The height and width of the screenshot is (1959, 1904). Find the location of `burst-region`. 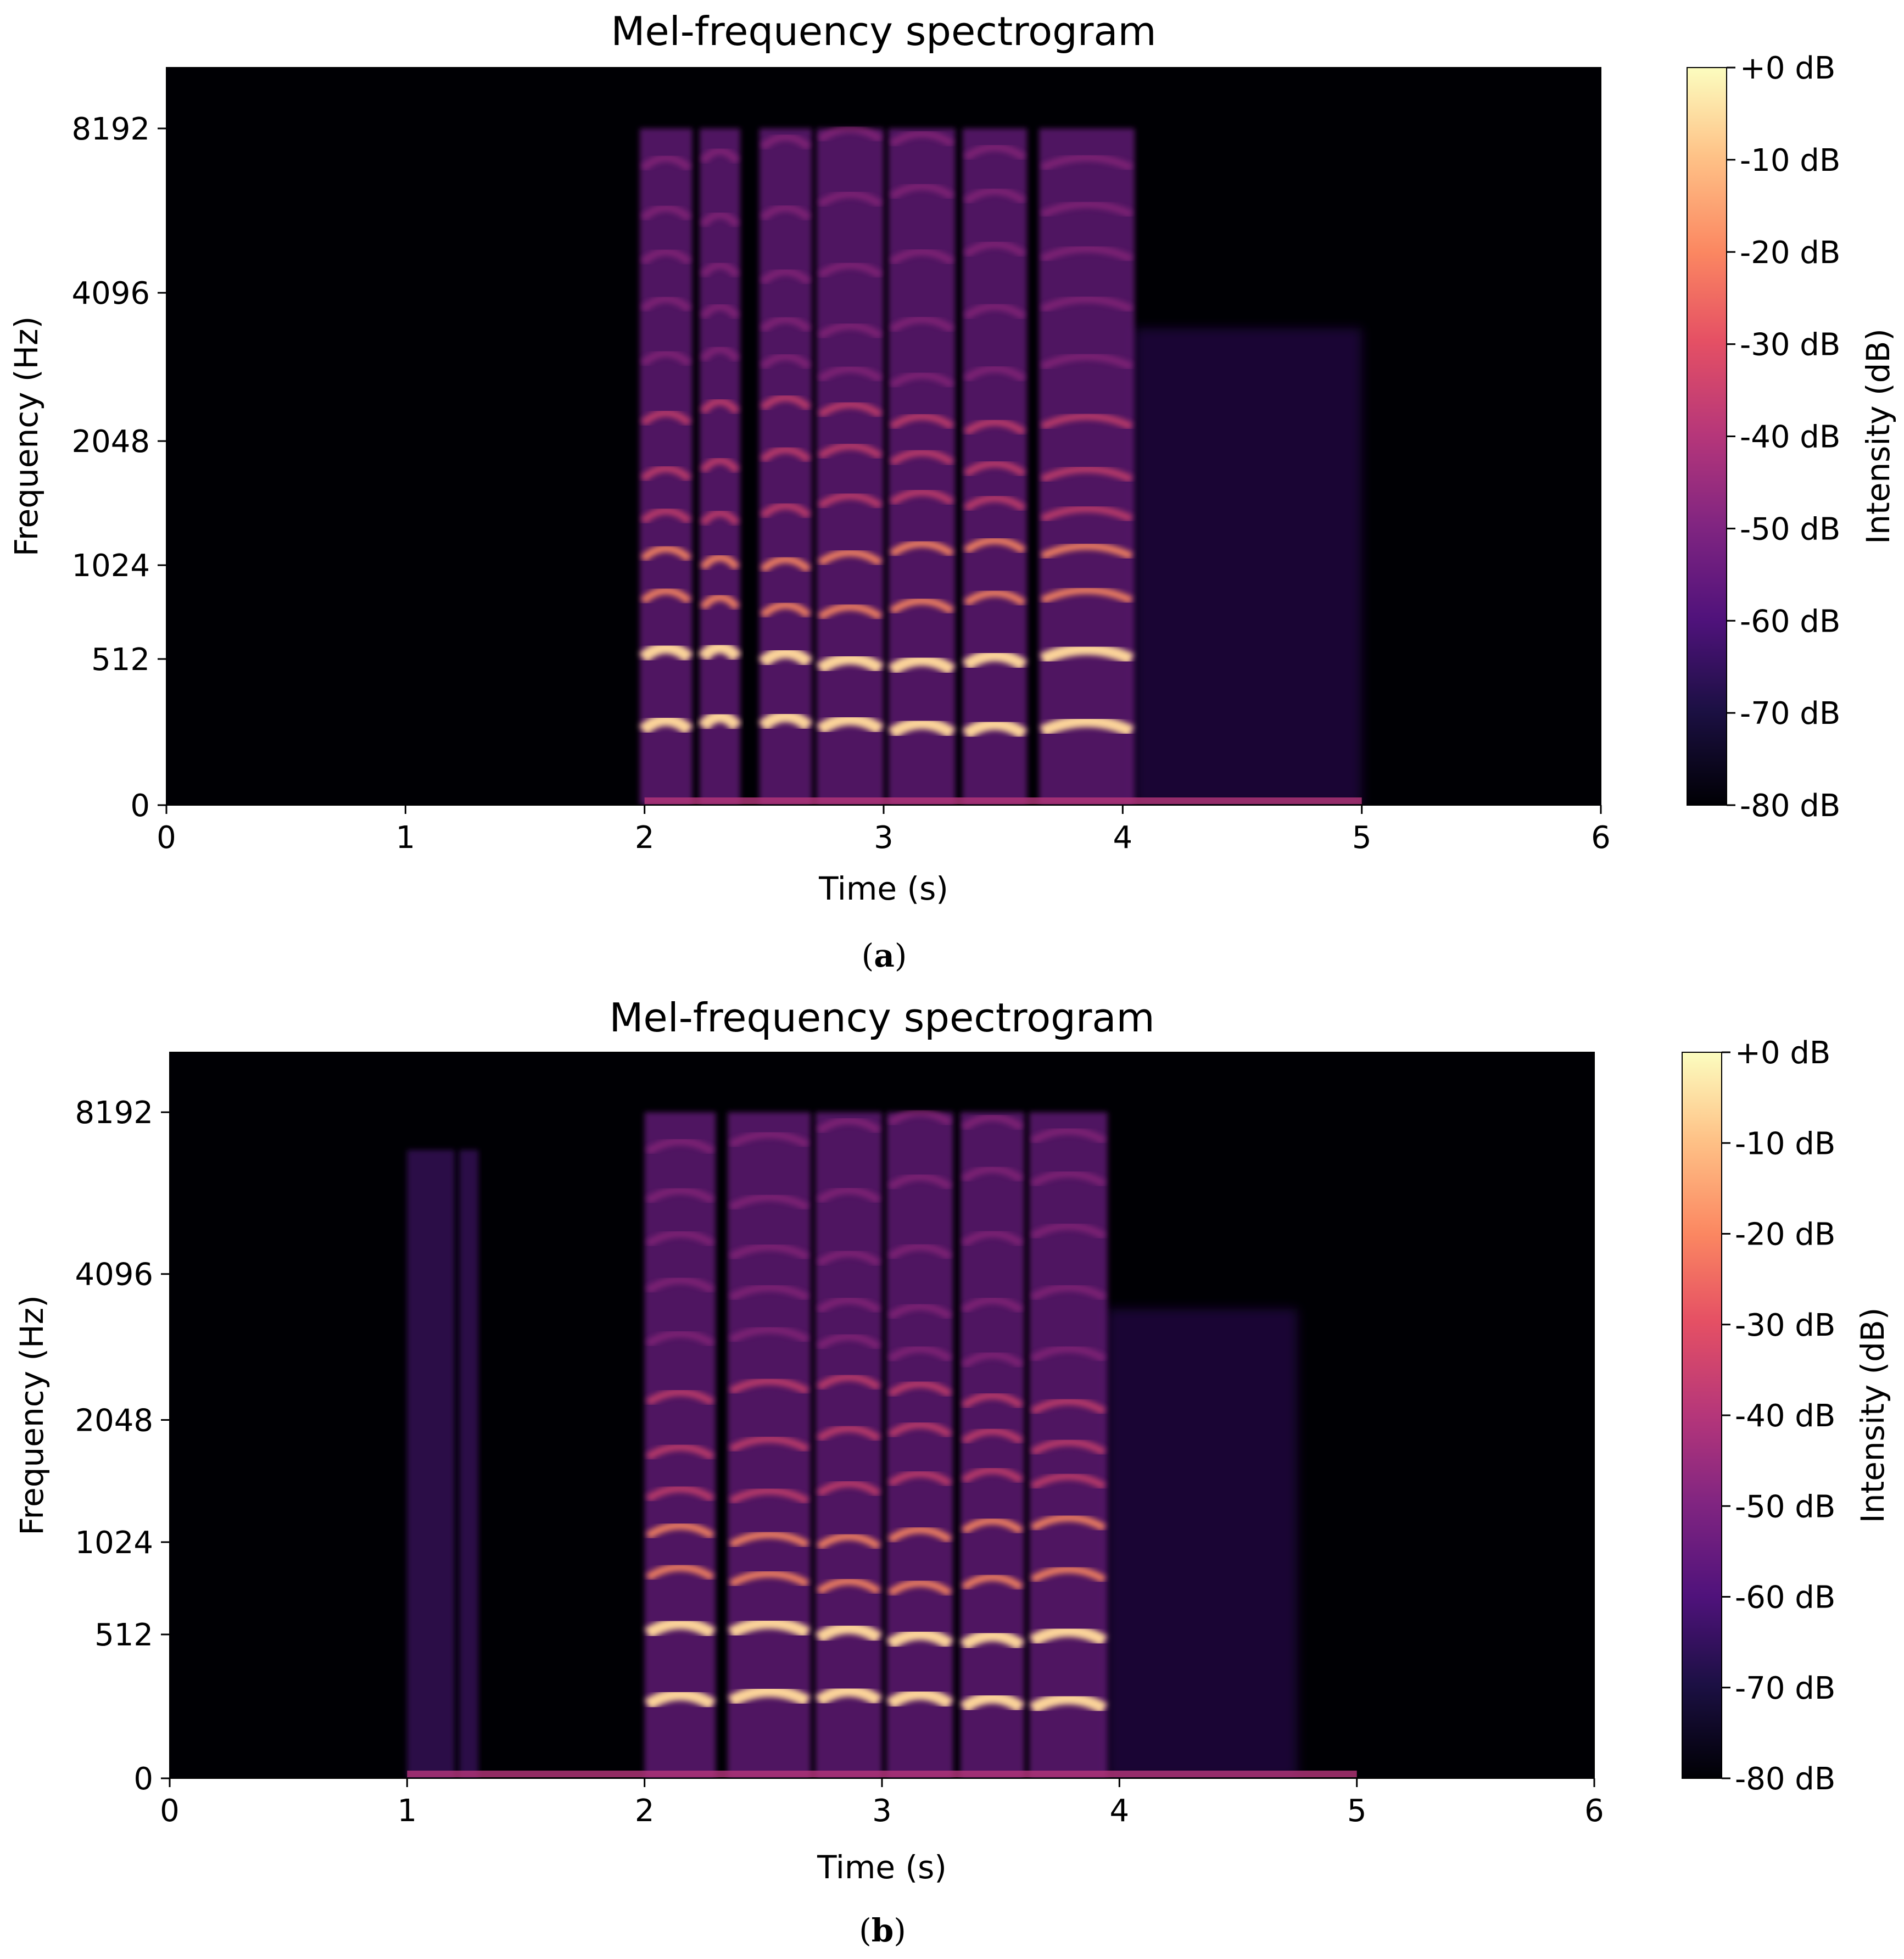

burst-region is located at coordinates (469, 1464).